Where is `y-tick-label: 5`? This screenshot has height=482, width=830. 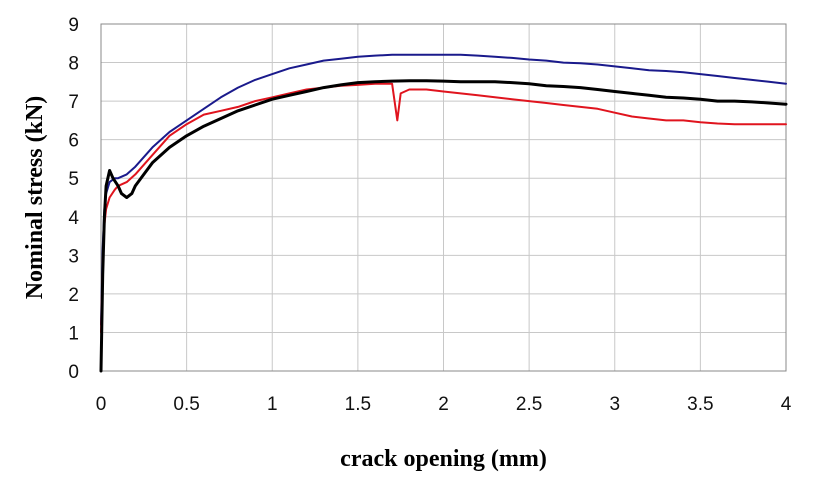
y-tick-label: 5 is located at coordinates (73, 179).